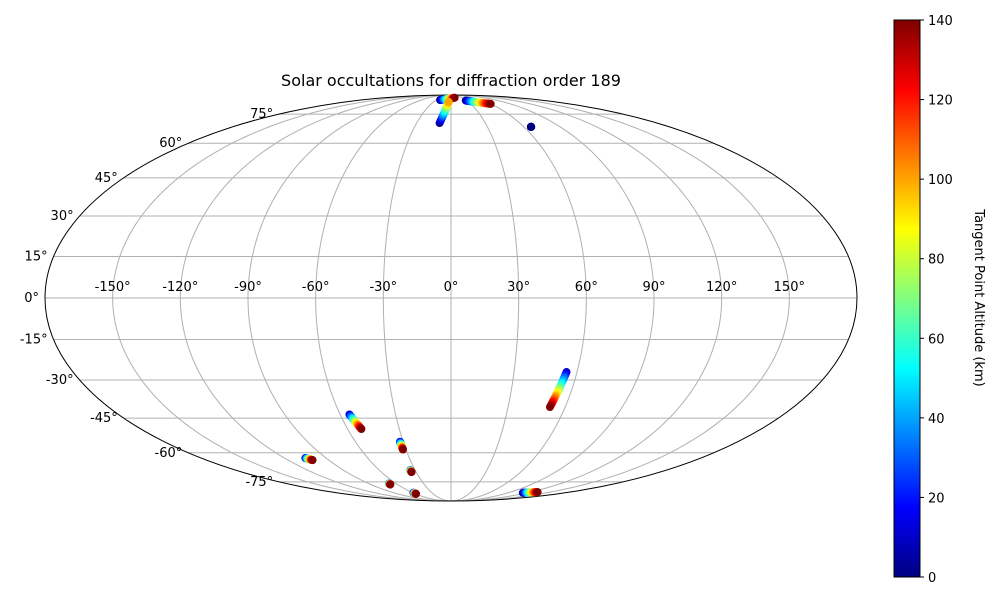 This screenshot has height=600, width=1000. What do you see at coordinates (62, 216) in the screenshot?
I see `latitude-tick-label: 30°` at bounding box center [62, 216].